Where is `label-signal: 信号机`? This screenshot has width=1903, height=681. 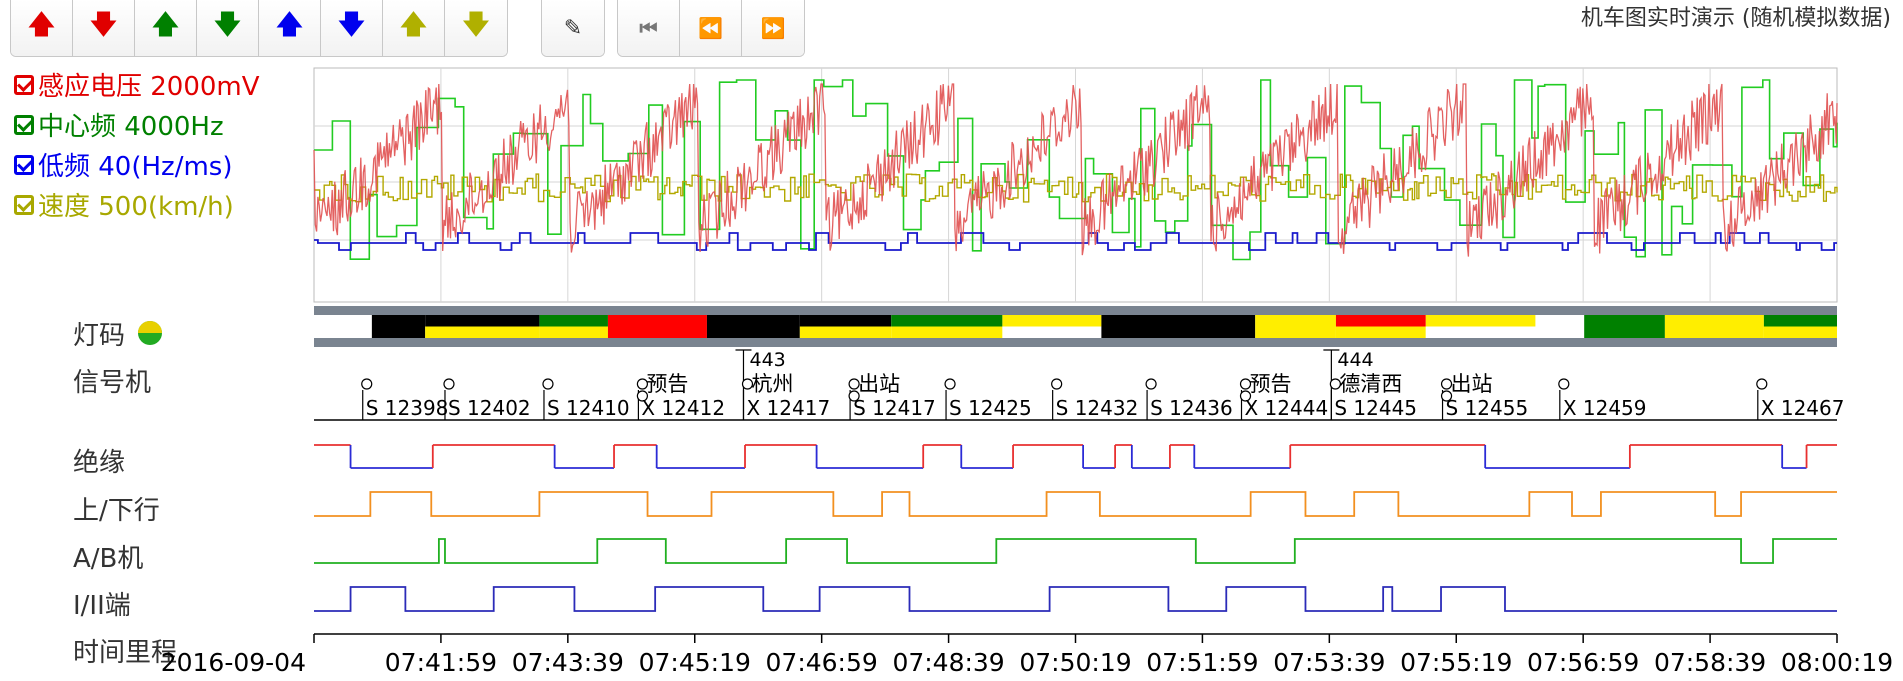 label-signal: 信号机 is located at coordinates (112, 383).